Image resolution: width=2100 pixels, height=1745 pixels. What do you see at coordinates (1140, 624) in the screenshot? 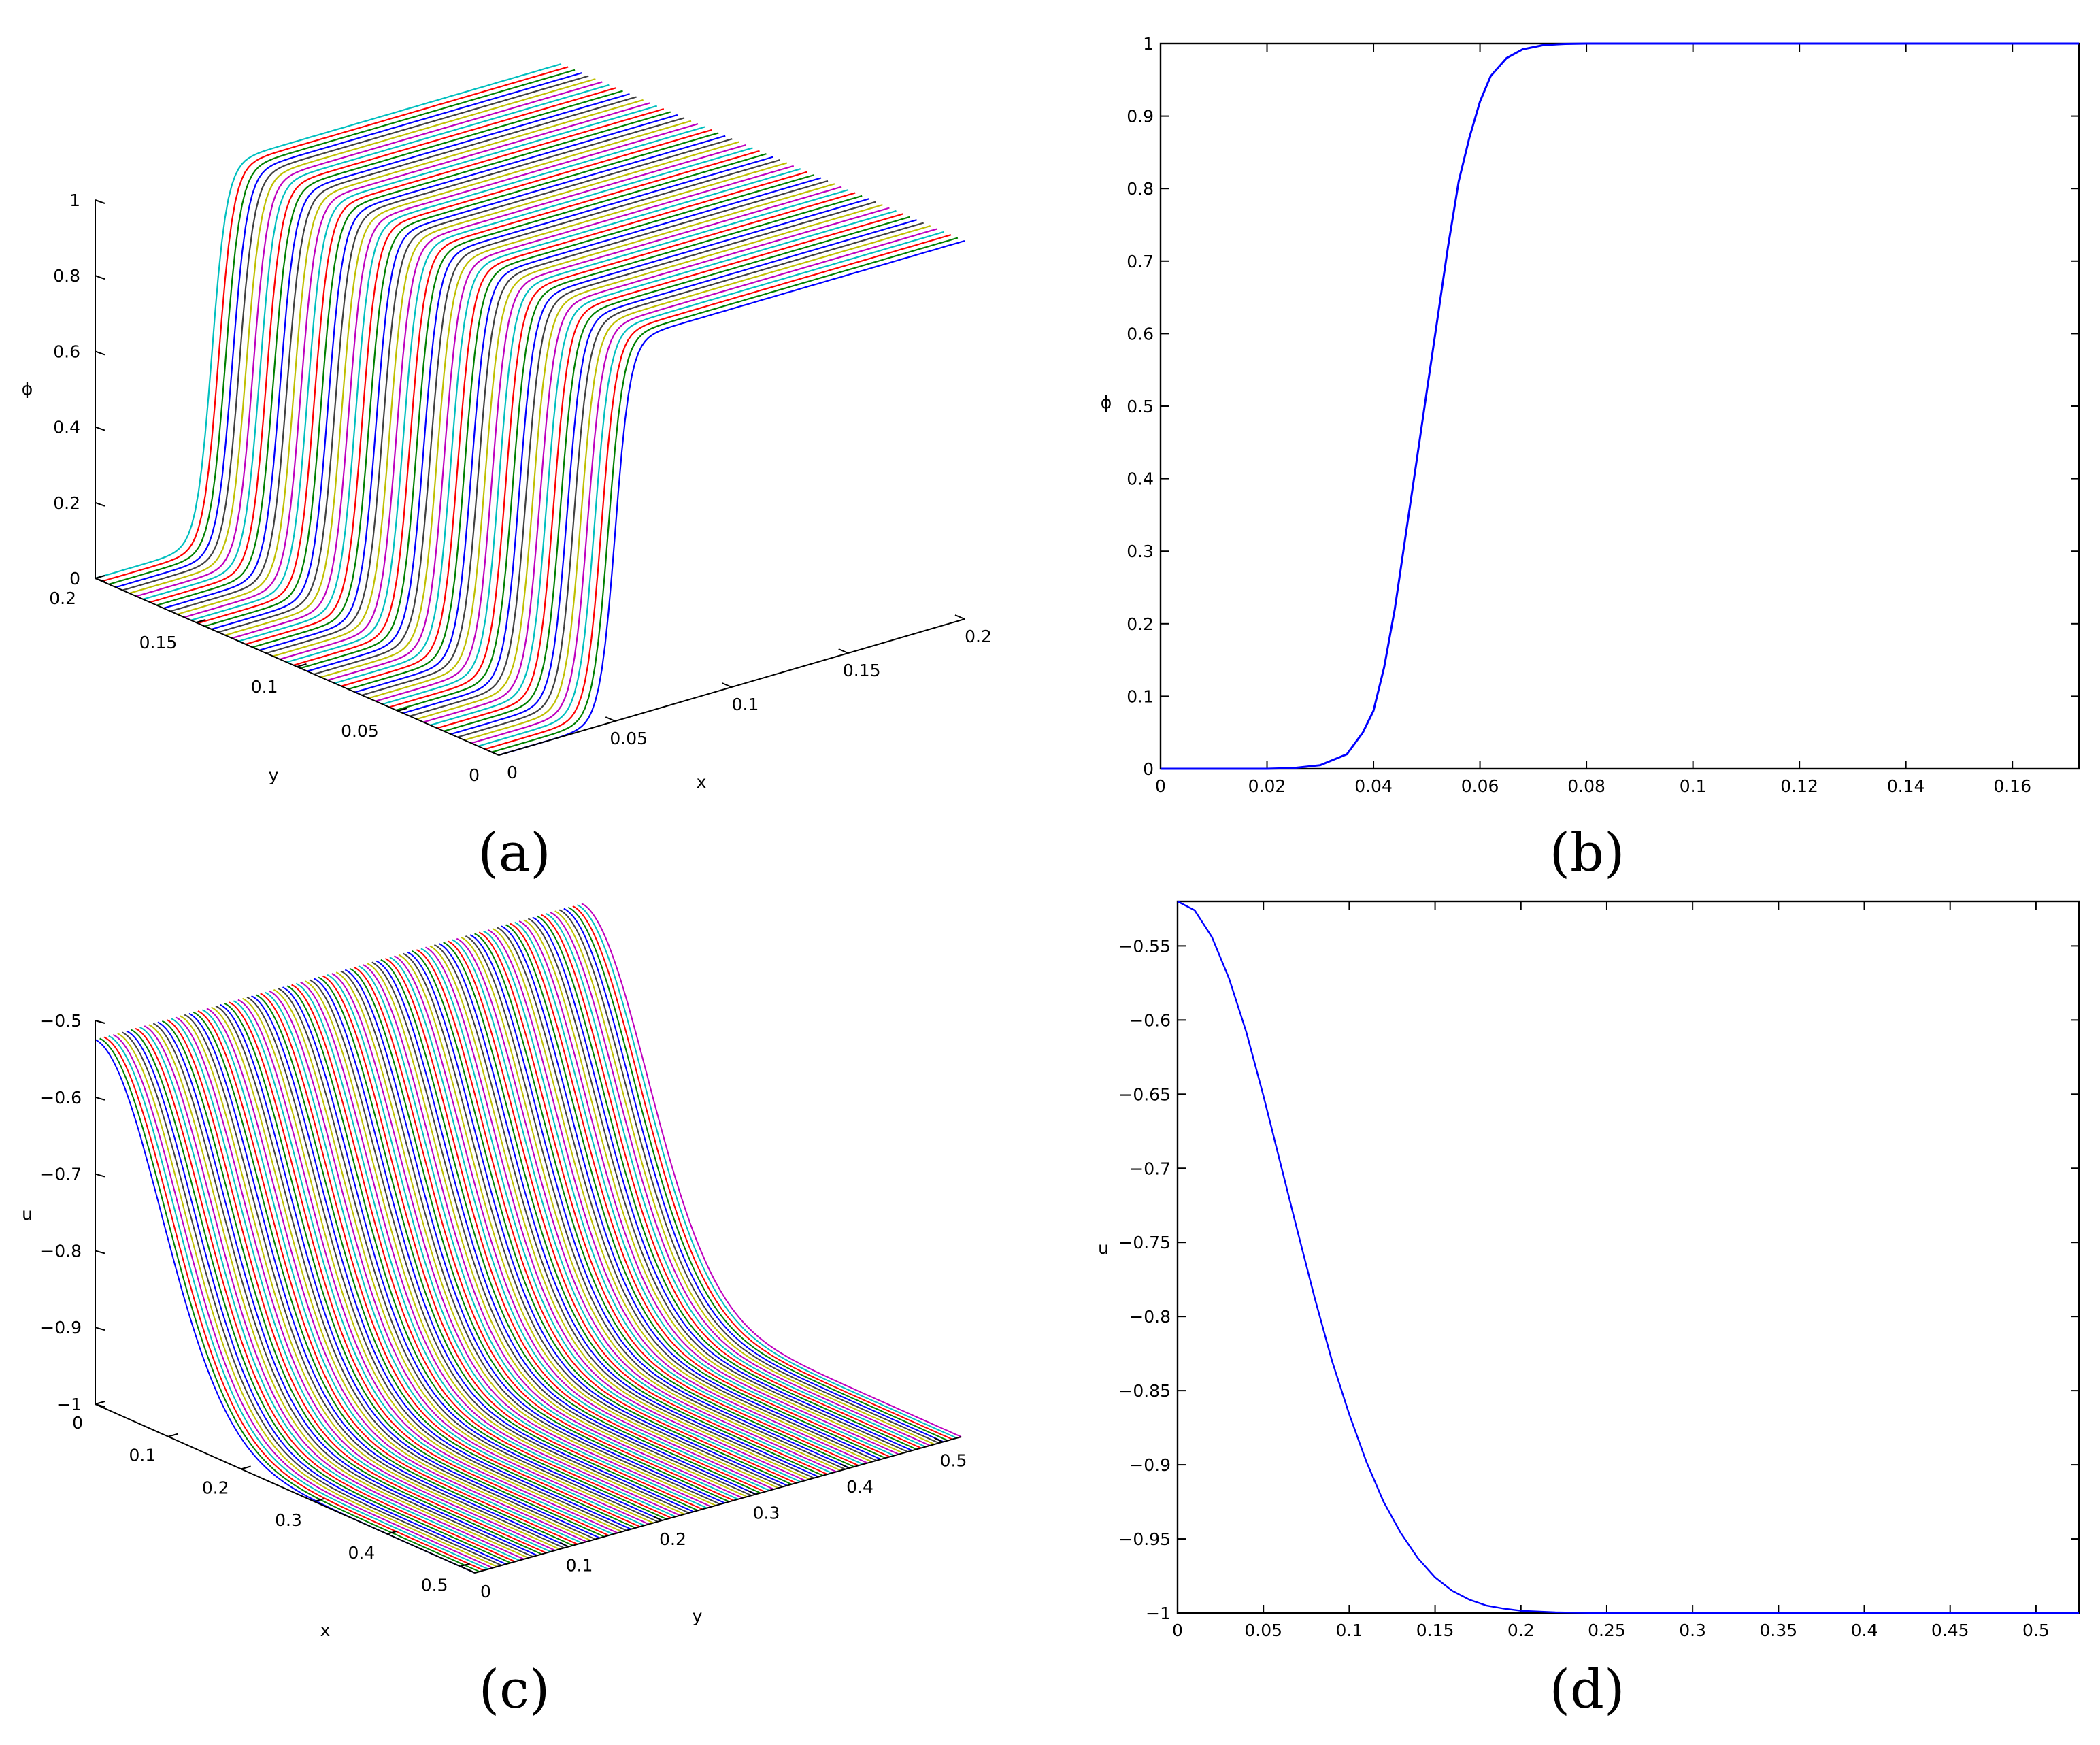
I see `y-tick-label: 0.2` at bounding box center [1140, 624].